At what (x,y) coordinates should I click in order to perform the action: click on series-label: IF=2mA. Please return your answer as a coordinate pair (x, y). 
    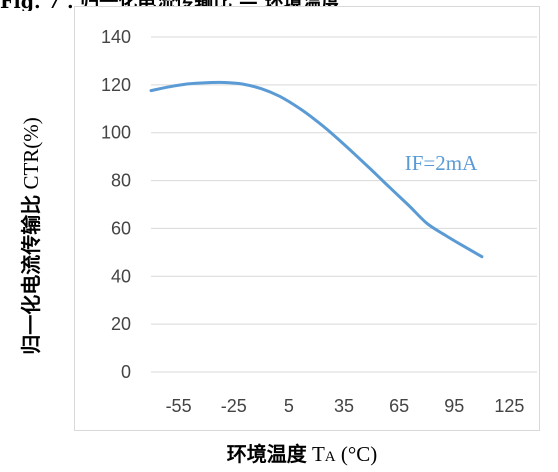
    Looking at the image, I should click on (441, 163).